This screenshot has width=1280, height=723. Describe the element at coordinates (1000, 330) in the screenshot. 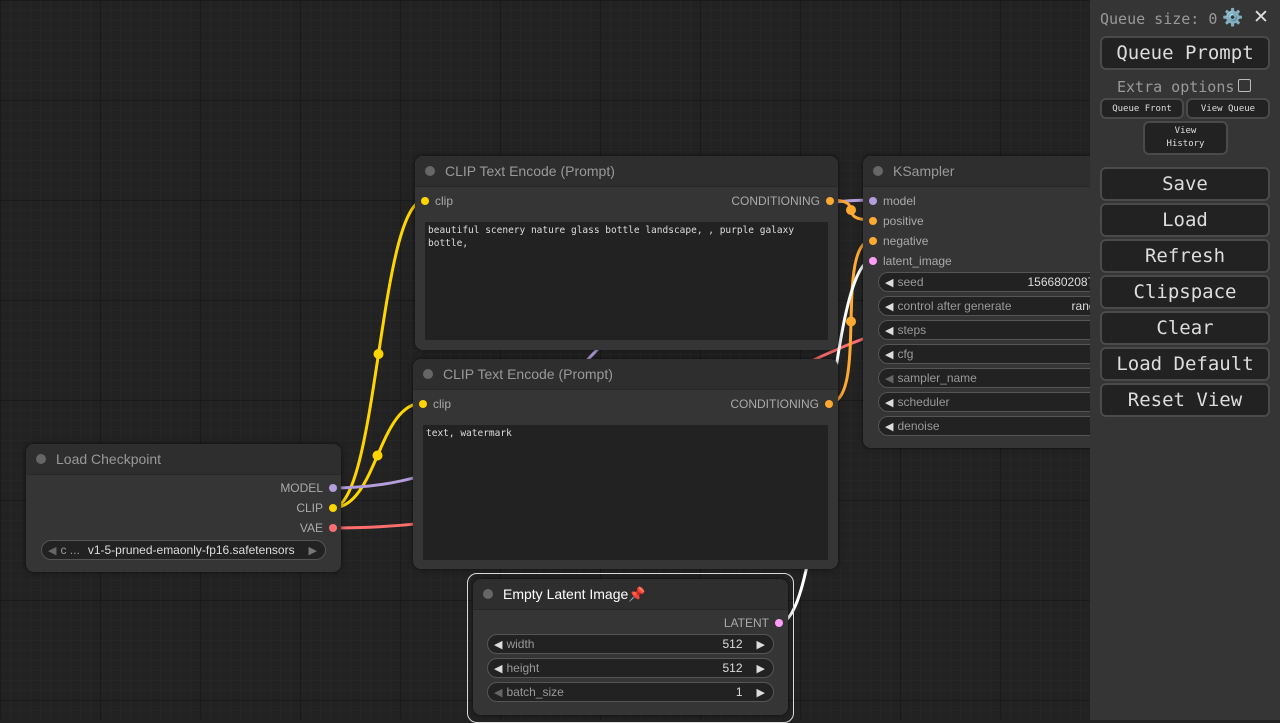

I see `steps-widget: ◀ steps` at that location.